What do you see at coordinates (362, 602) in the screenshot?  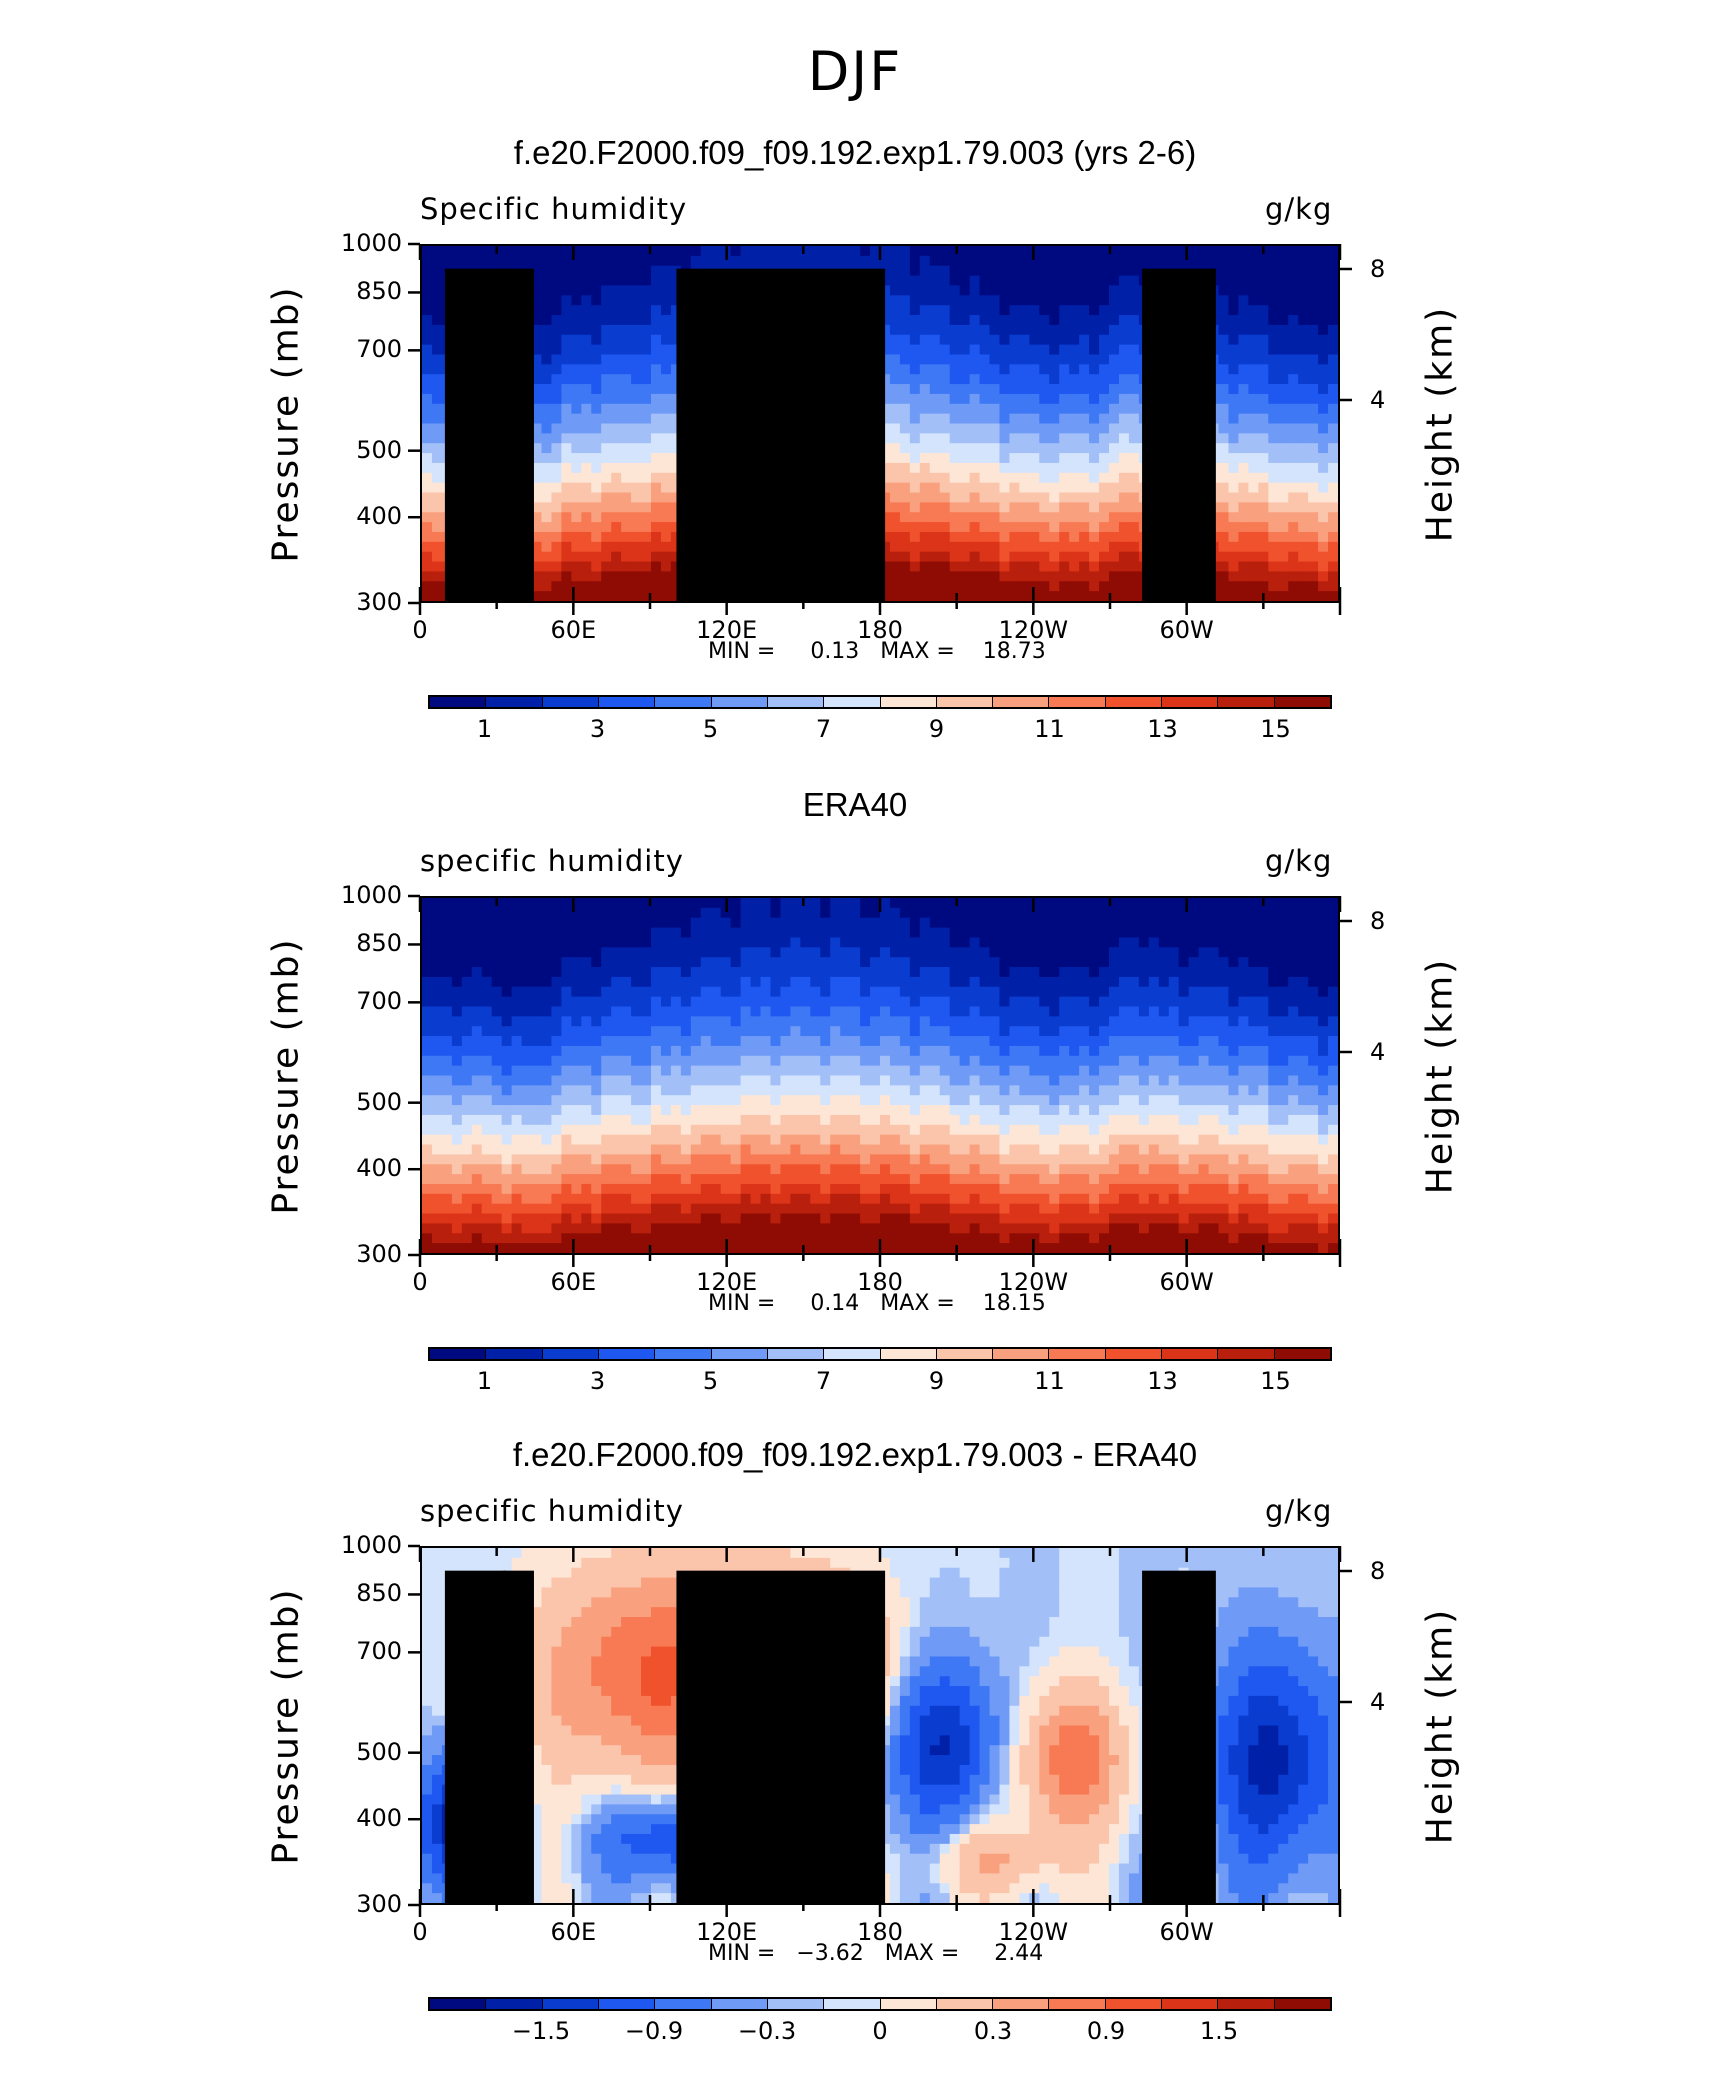 I see `y-tick-label: 300` at bounding box center [362, 602].